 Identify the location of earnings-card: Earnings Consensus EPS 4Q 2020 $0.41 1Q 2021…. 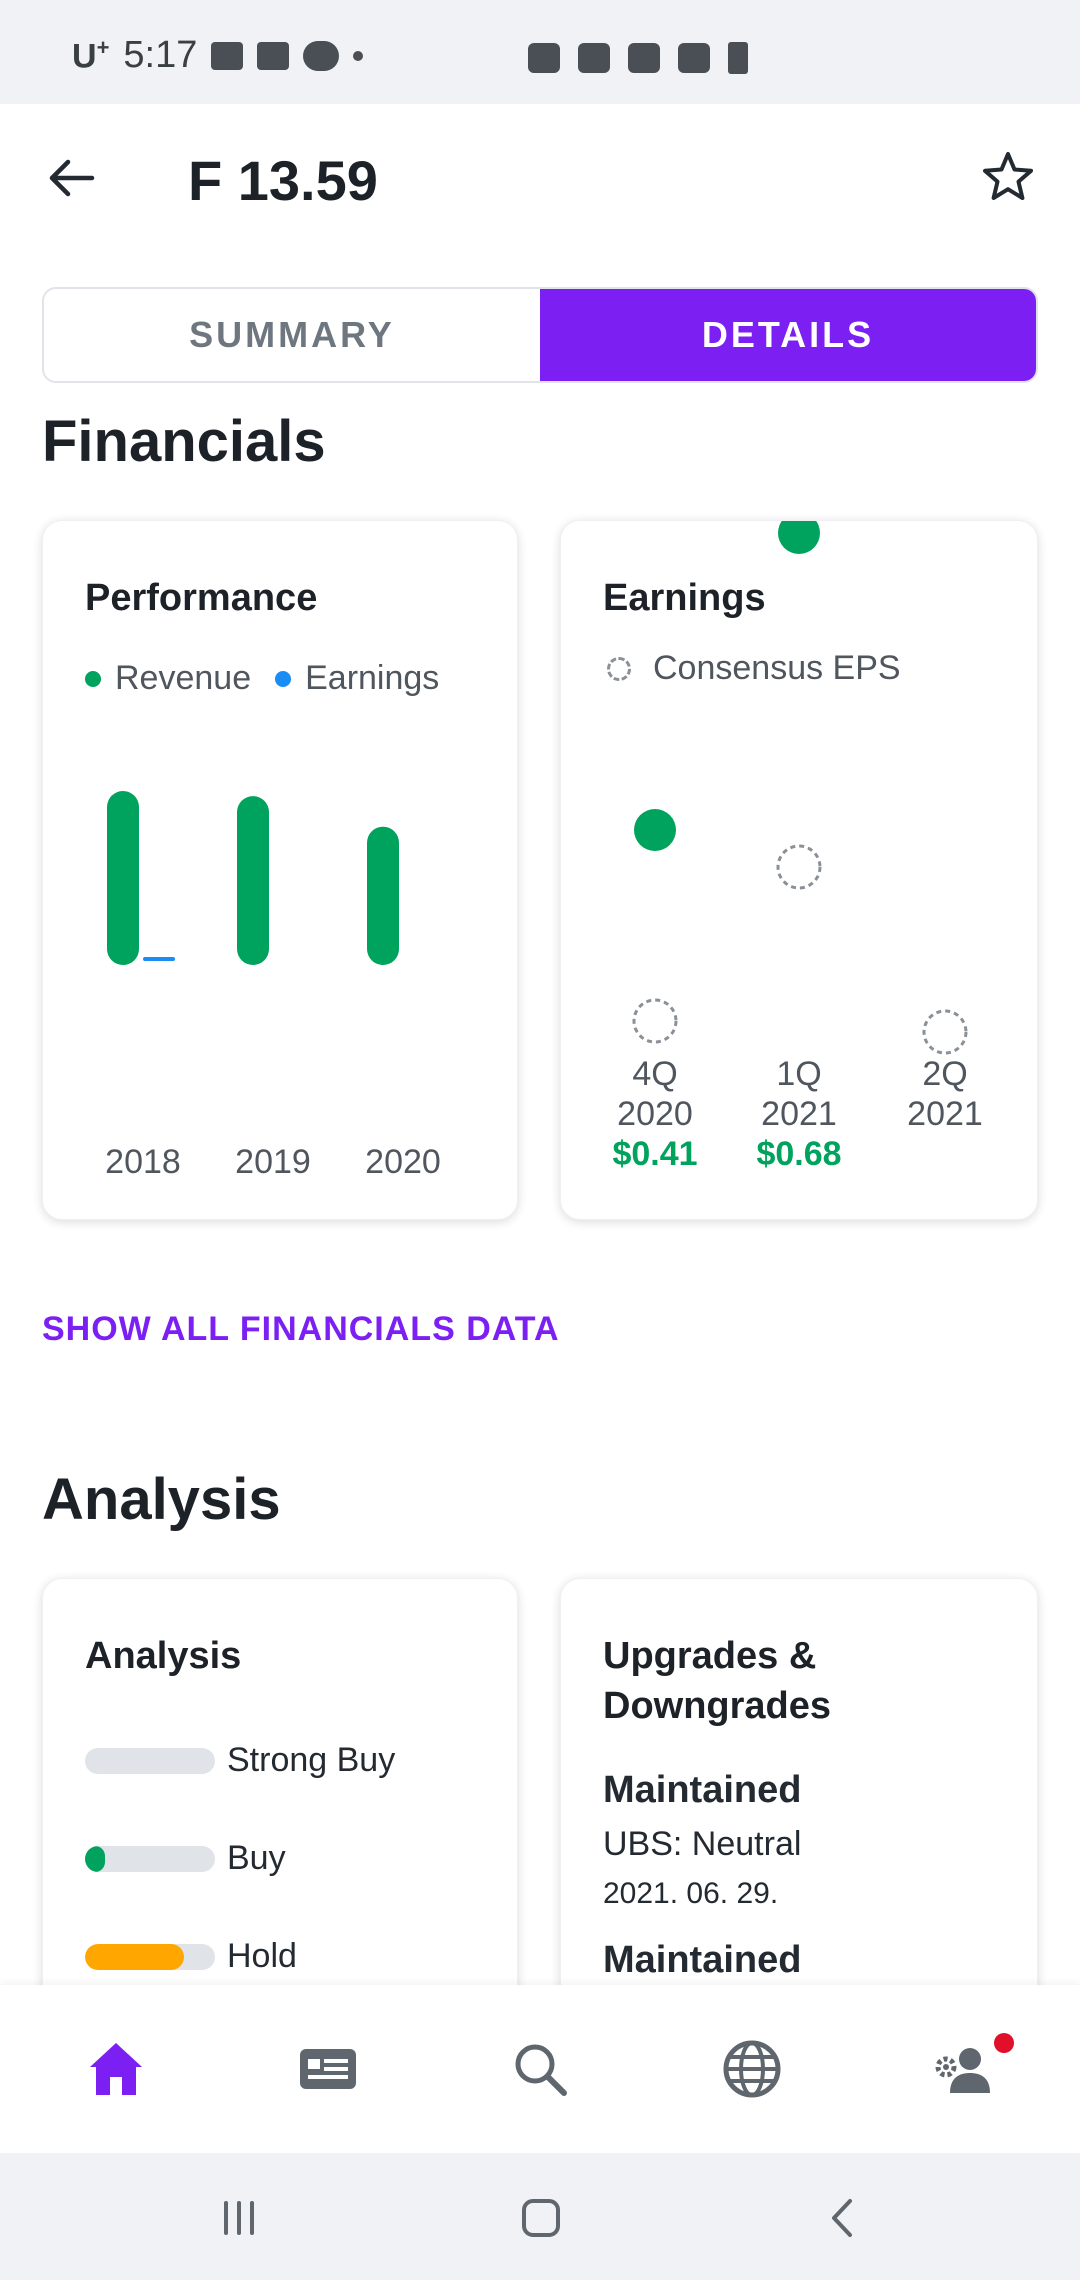
(799, 870).